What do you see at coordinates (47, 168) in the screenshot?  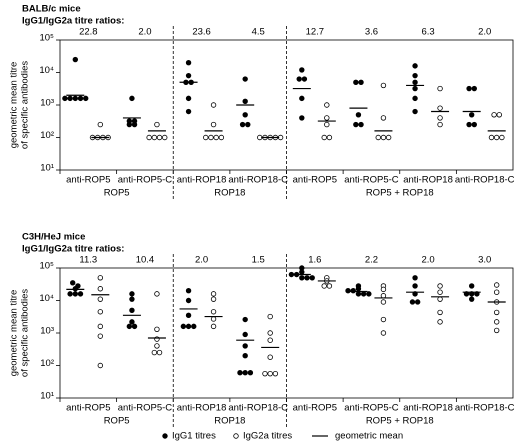 I see `y-tick-label: 10¹` at bounding box center [47, 168].